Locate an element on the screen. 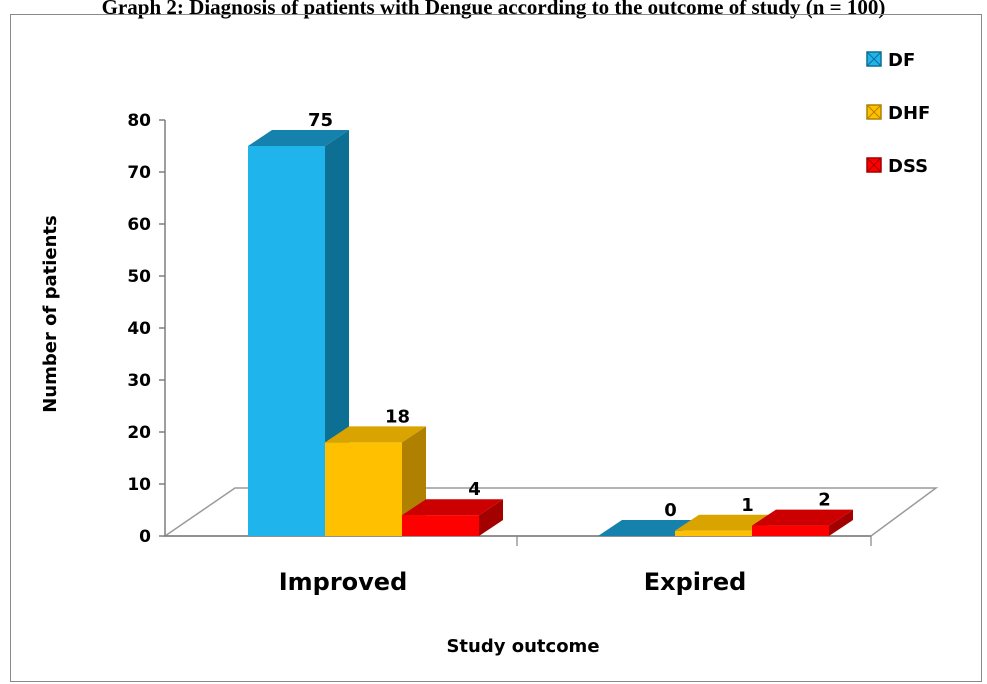 The height and width of the screenshot is (684, 987). legend-item-dhf: DHF is located at coordinates (898, 113).